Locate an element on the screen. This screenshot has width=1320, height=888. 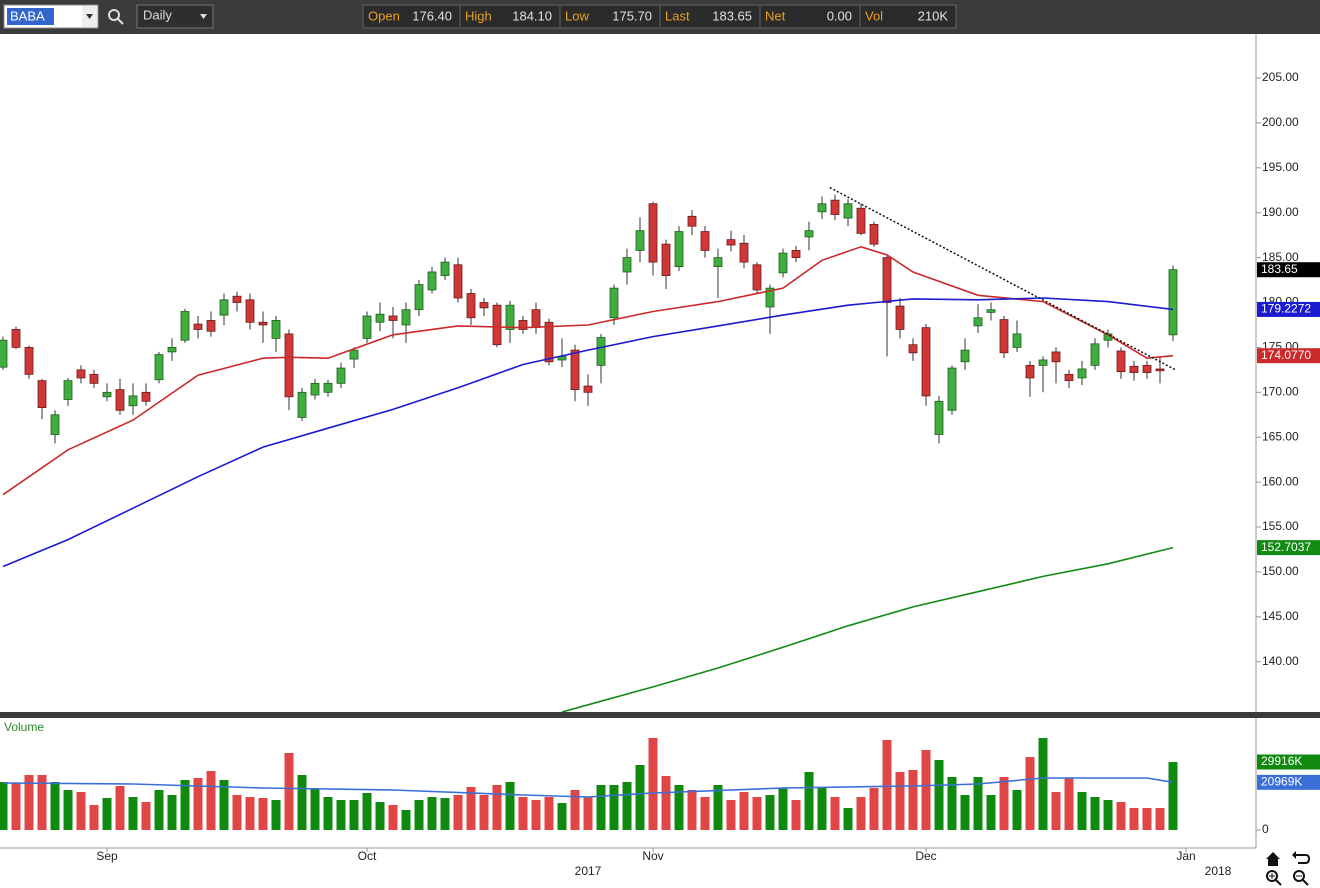
home-button is located at coordinates (1273, 859).